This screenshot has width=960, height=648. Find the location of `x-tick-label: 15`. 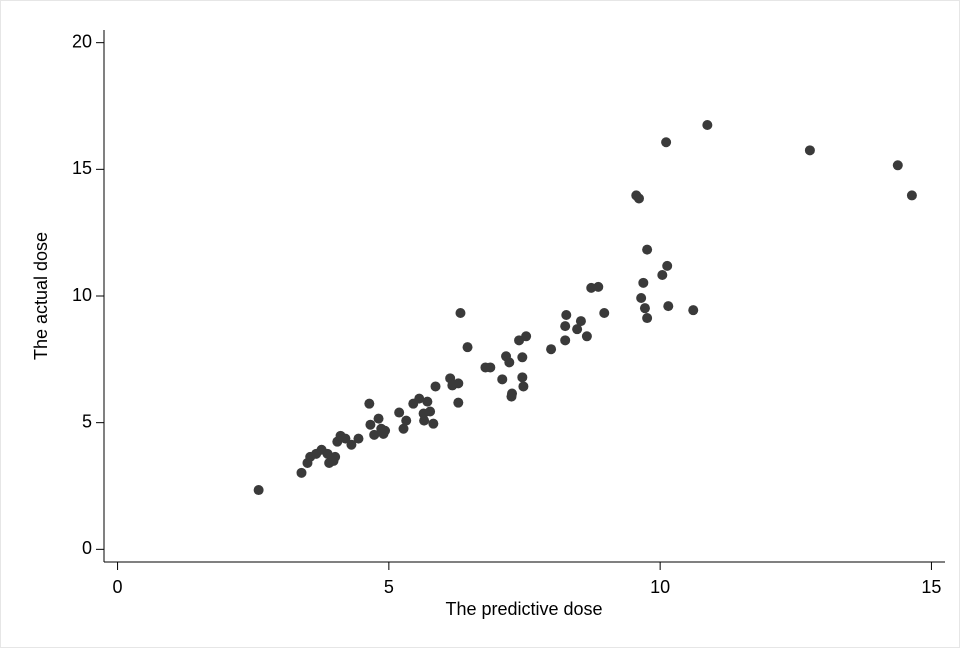

x-tick-label: 15 is located at coordinates (931, 587).